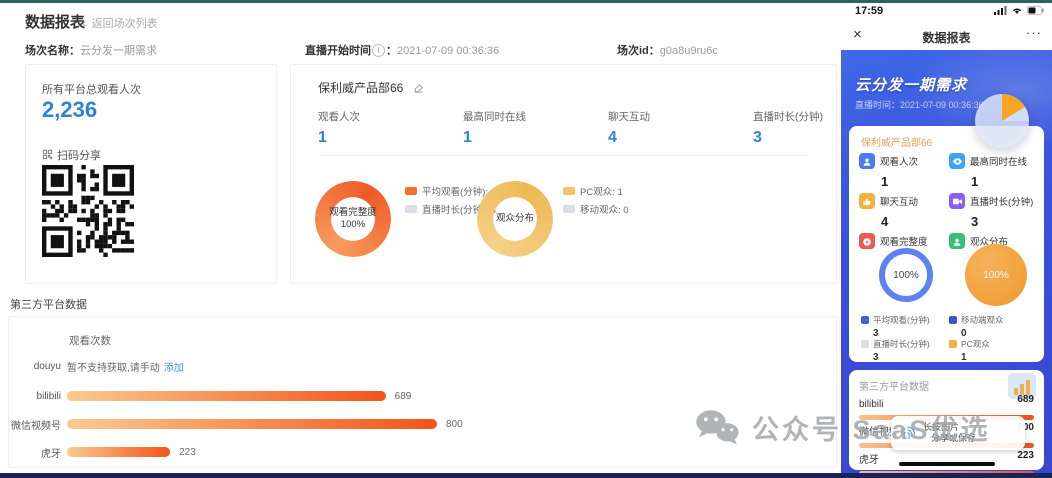 The image size is (1052, 478). I want to click on legend-text: 移动端观众, so click(982, 320).